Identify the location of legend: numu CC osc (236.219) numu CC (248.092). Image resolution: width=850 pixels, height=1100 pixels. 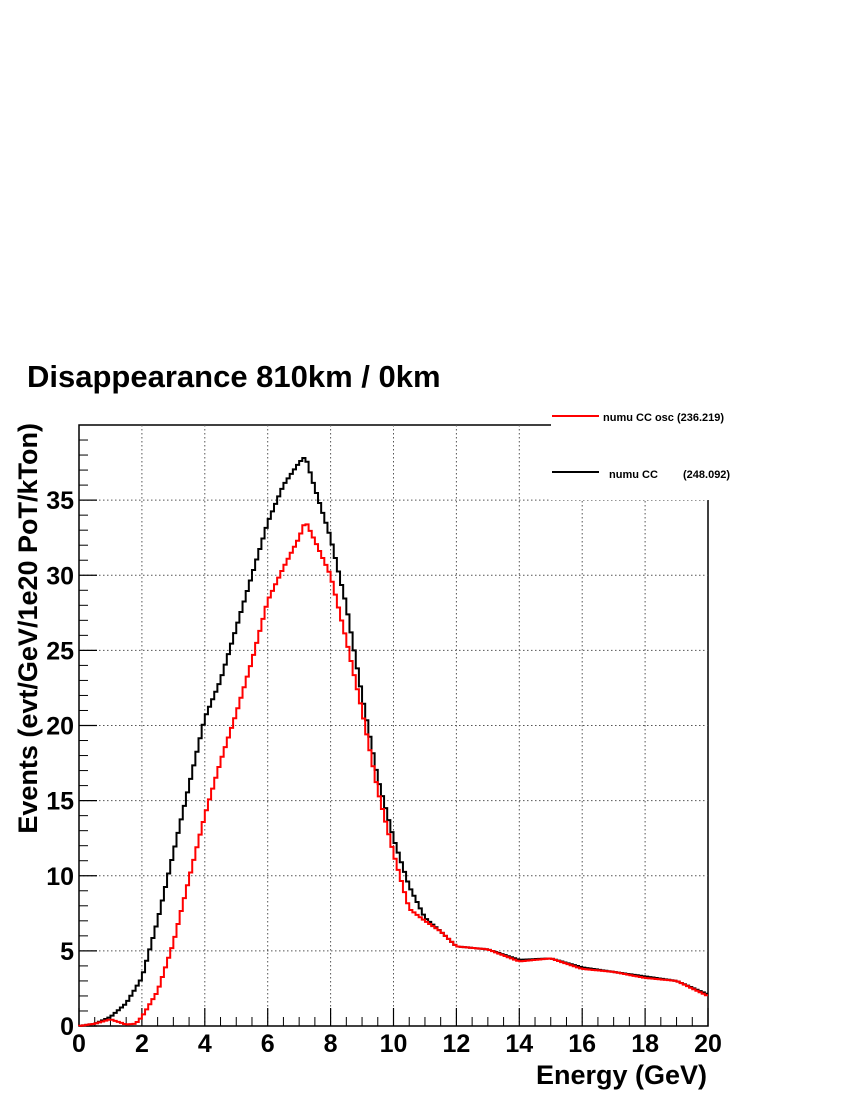
(640, 449).